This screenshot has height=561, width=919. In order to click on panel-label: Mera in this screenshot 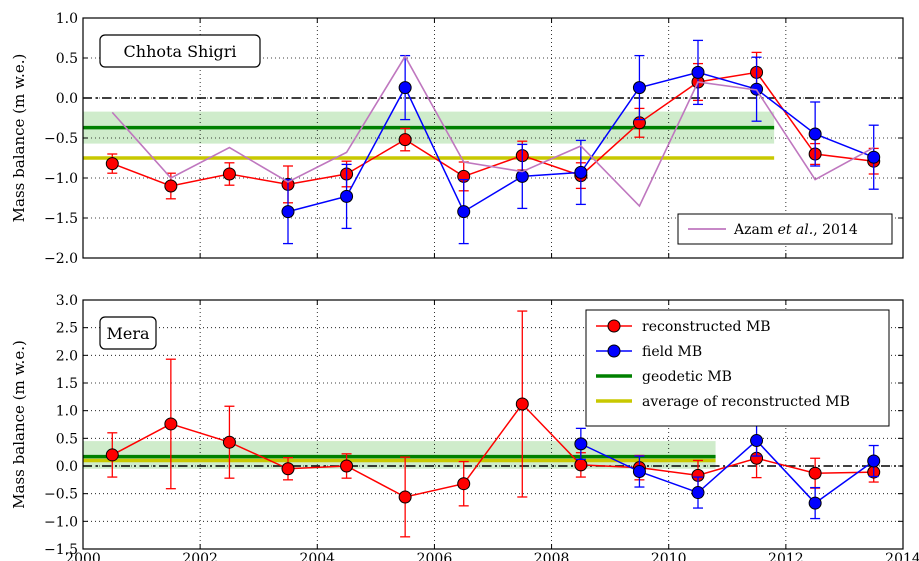, I will do `click(128, 333)`.